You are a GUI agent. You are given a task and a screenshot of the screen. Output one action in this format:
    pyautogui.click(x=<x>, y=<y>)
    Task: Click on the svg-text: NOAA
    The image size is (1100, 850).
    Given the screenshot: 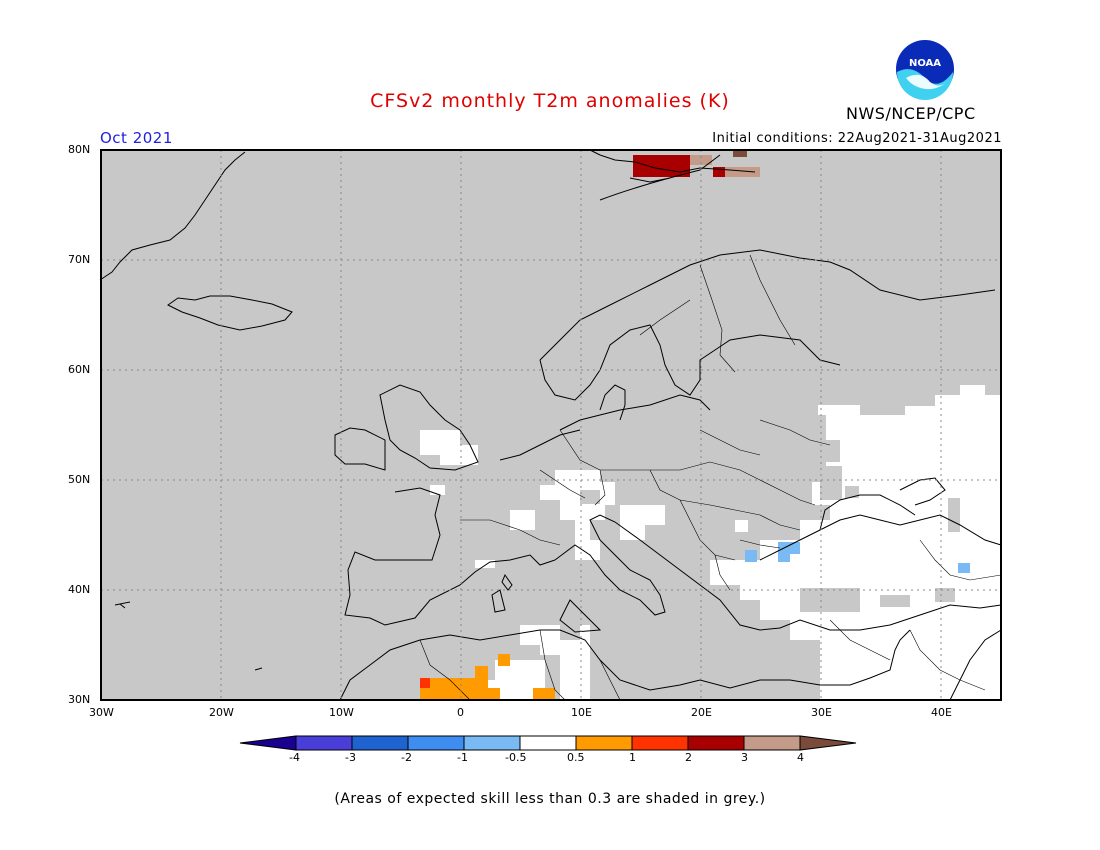 What is the action you would take?
    pyautogui.click(x=925, y=63)
    